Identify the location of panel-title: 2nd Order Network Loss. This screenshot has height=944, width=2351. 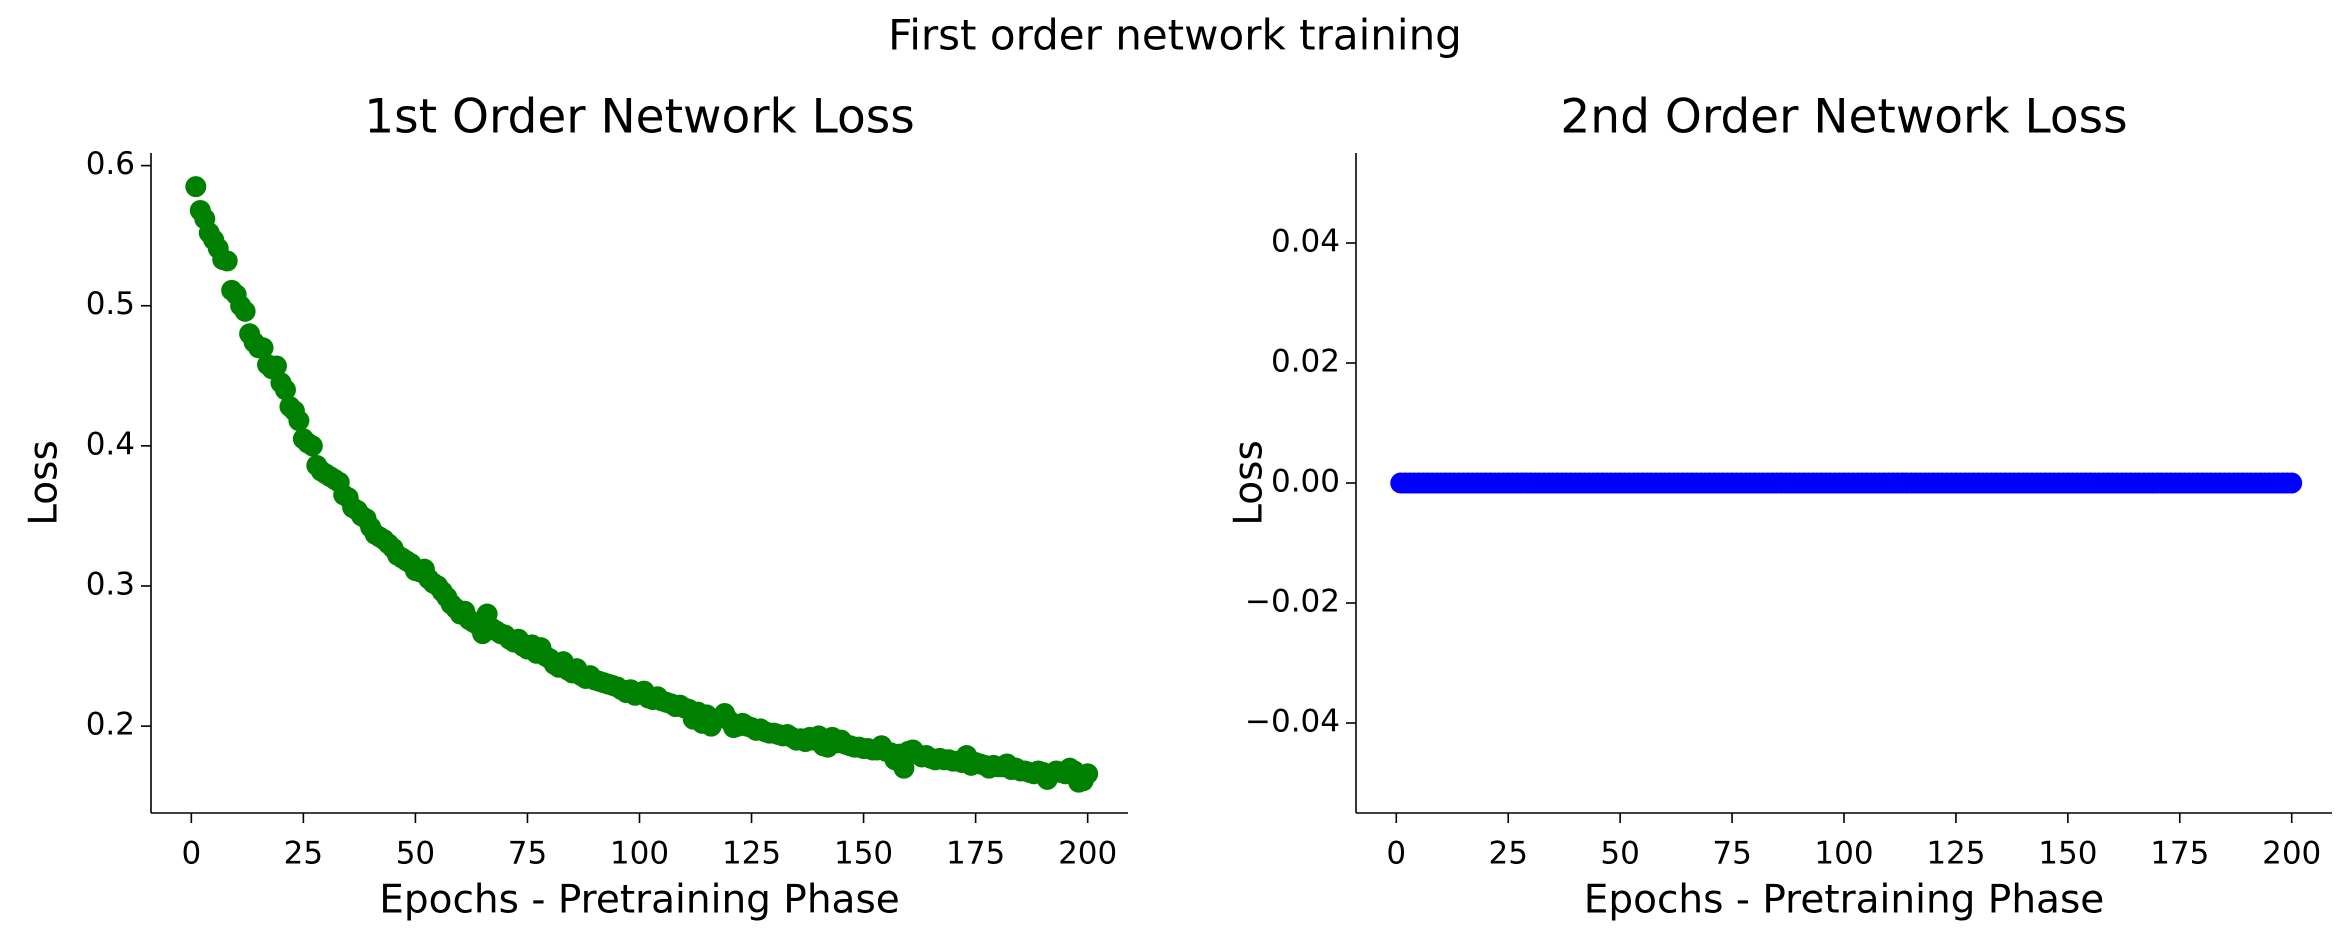
(1843, 117).